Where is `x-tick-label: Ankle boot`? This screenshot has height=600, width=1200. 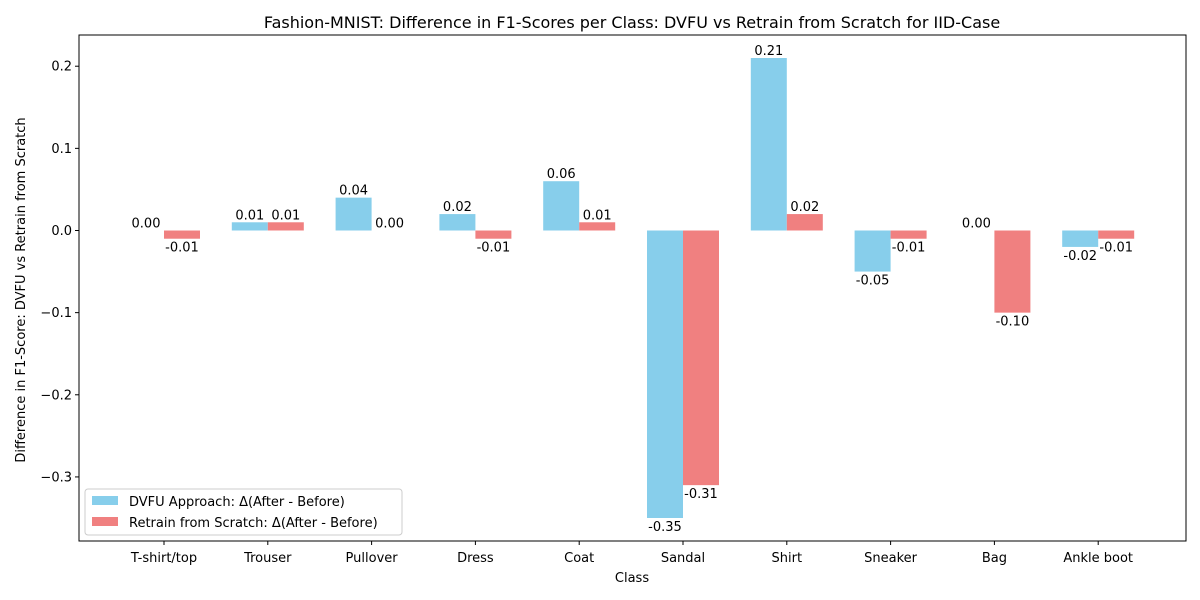
x-tick-label: Ankle boot is located at coordinates (1098, 558).